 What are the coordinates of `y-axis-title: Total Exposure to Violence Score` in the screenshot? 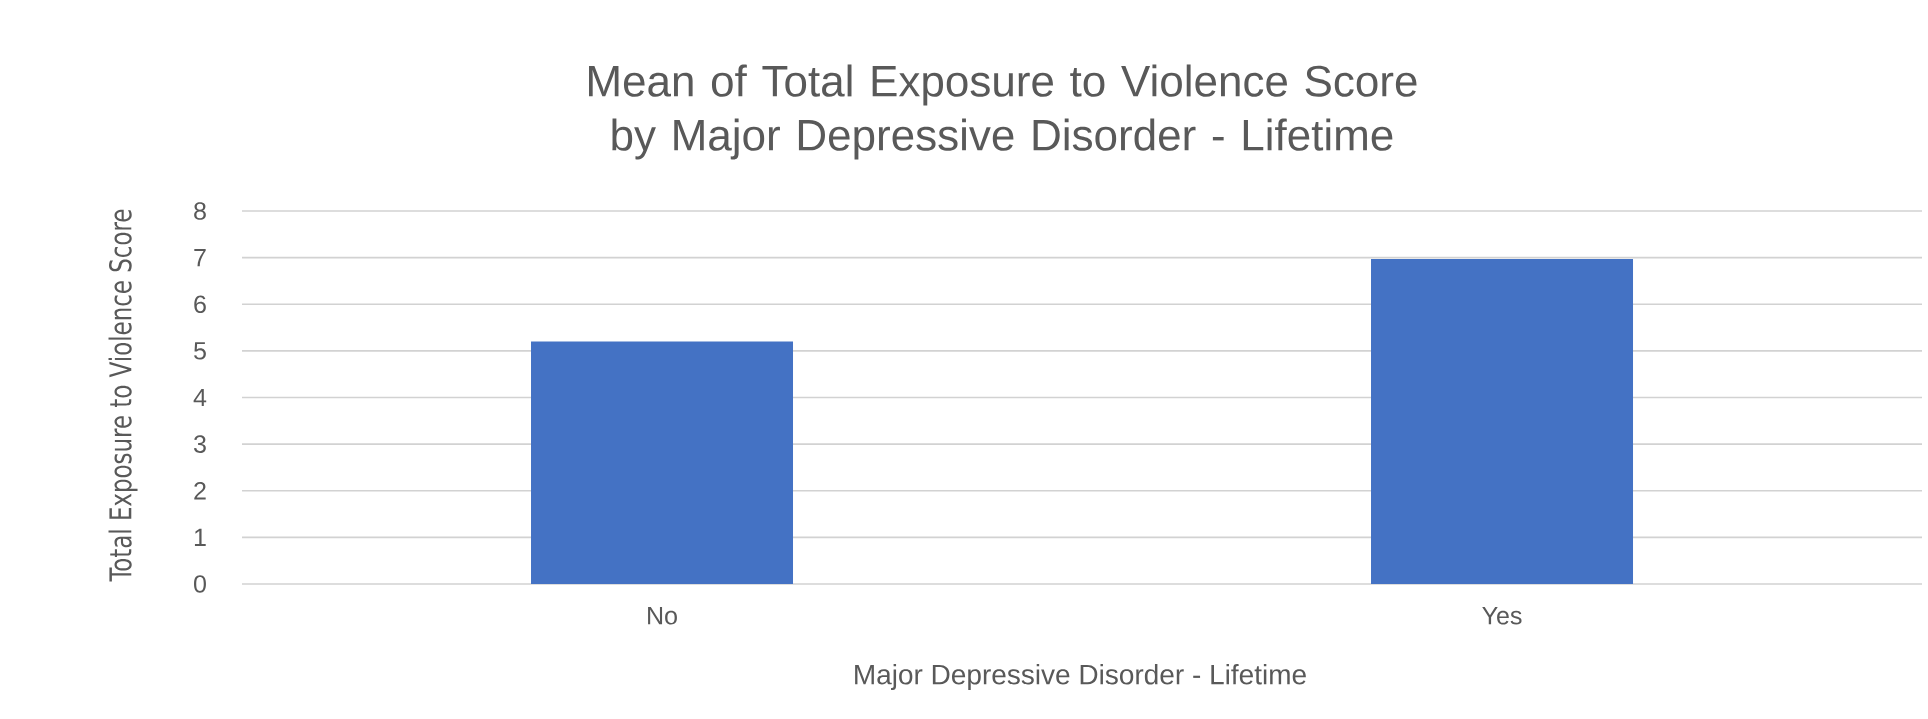 It's located at (123, 395).